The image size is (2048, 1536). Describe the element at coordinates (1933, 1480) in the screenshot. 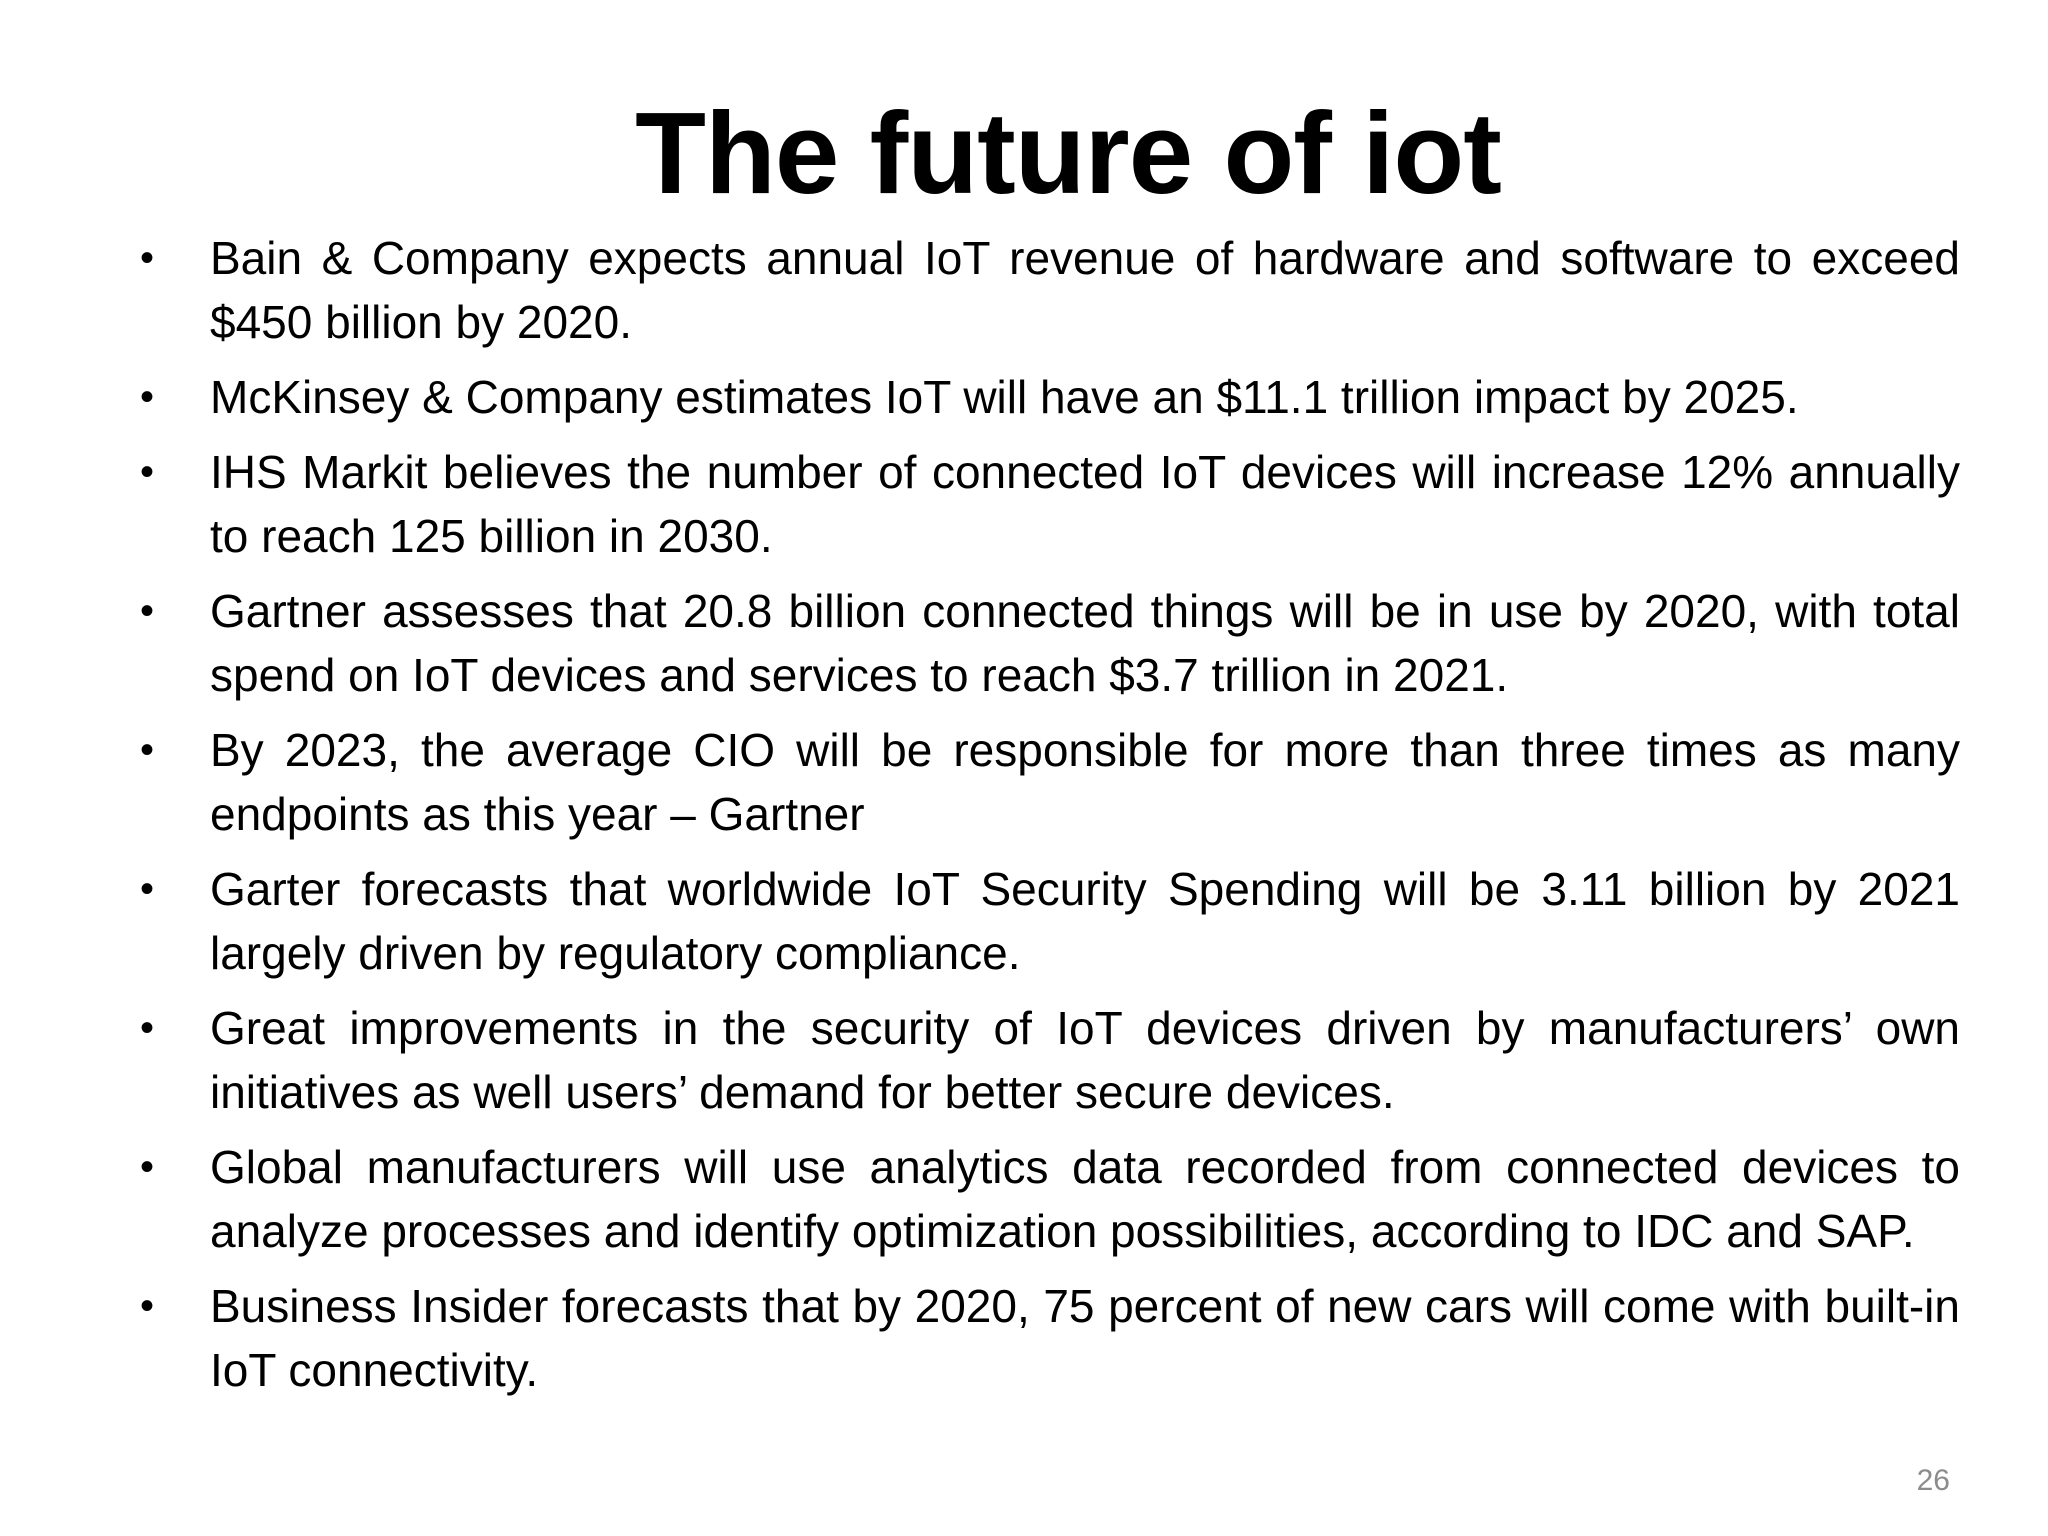

I see `page-number: 26` at that location.